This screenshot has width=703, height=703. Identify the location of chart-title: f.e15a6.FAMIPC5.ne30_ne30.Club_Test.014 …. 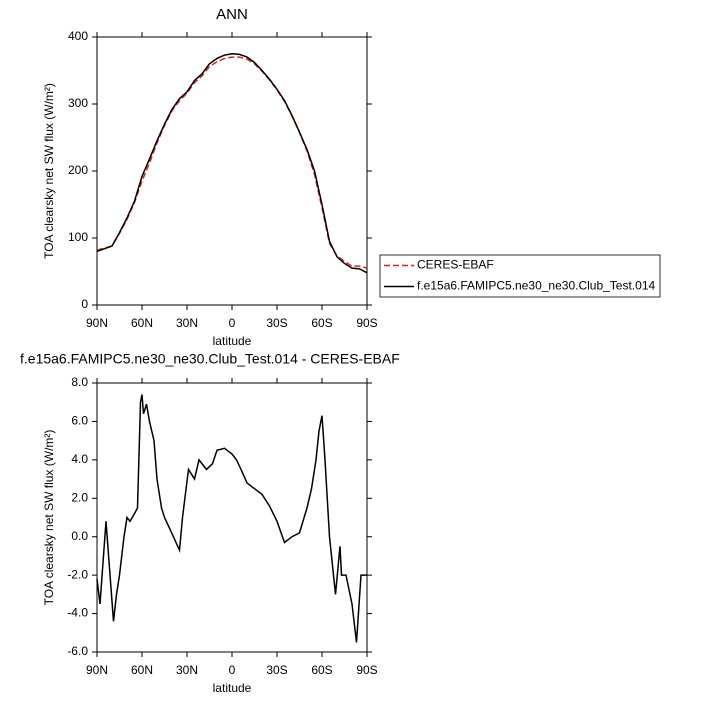
(210, 359).